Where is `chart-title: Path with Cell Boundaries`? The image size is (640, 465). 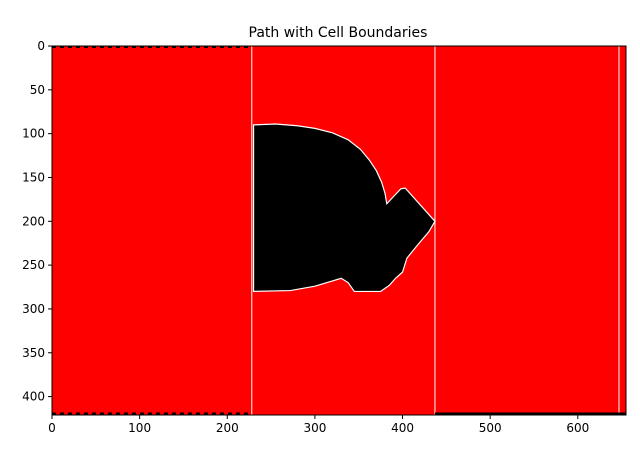
chart-title: Path with Cell Boundaries is located at coordinates (338, 33).